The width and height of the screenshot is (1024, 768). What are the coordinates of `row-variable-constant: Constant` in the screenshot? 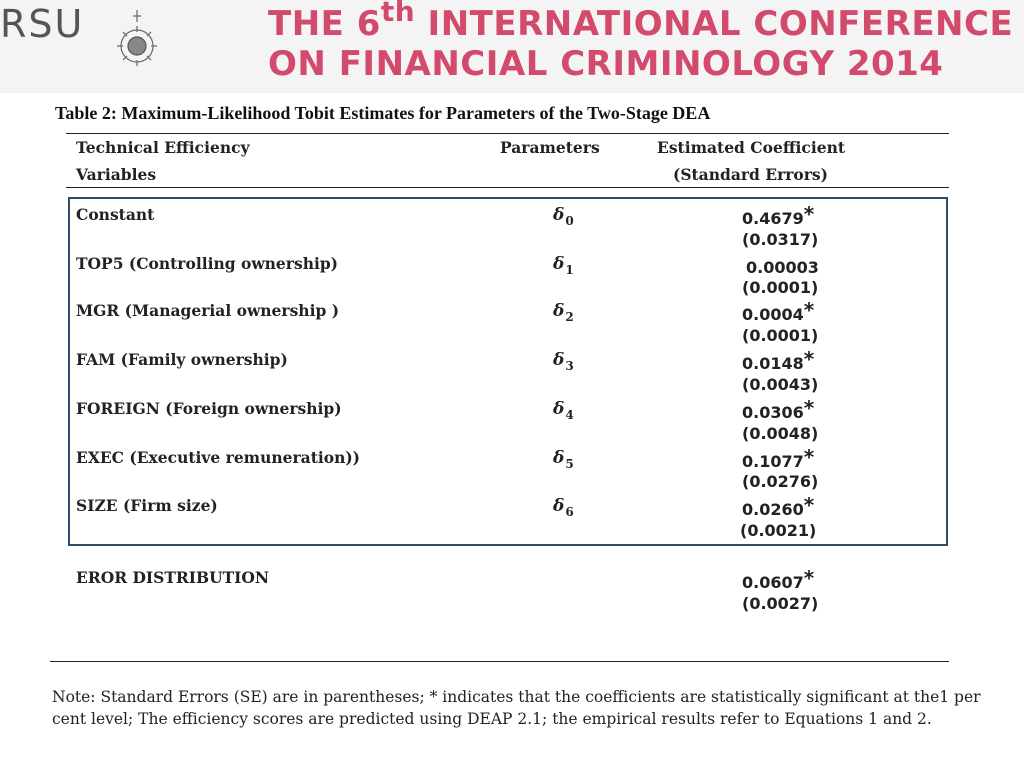 It's located at (115, 214).